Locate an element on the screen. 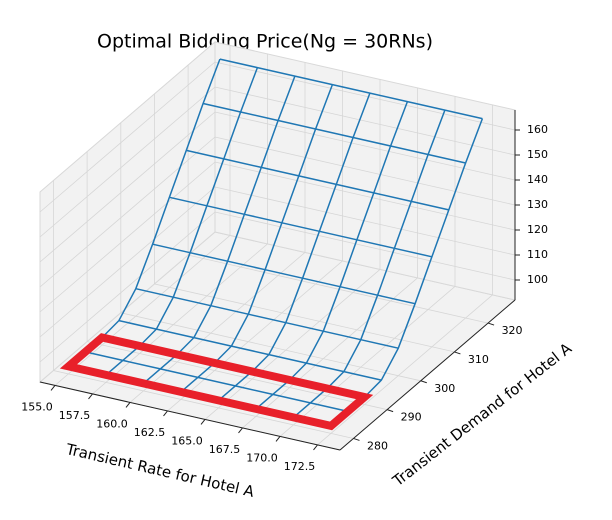  highlight-box is located at coordinates (216, 382).